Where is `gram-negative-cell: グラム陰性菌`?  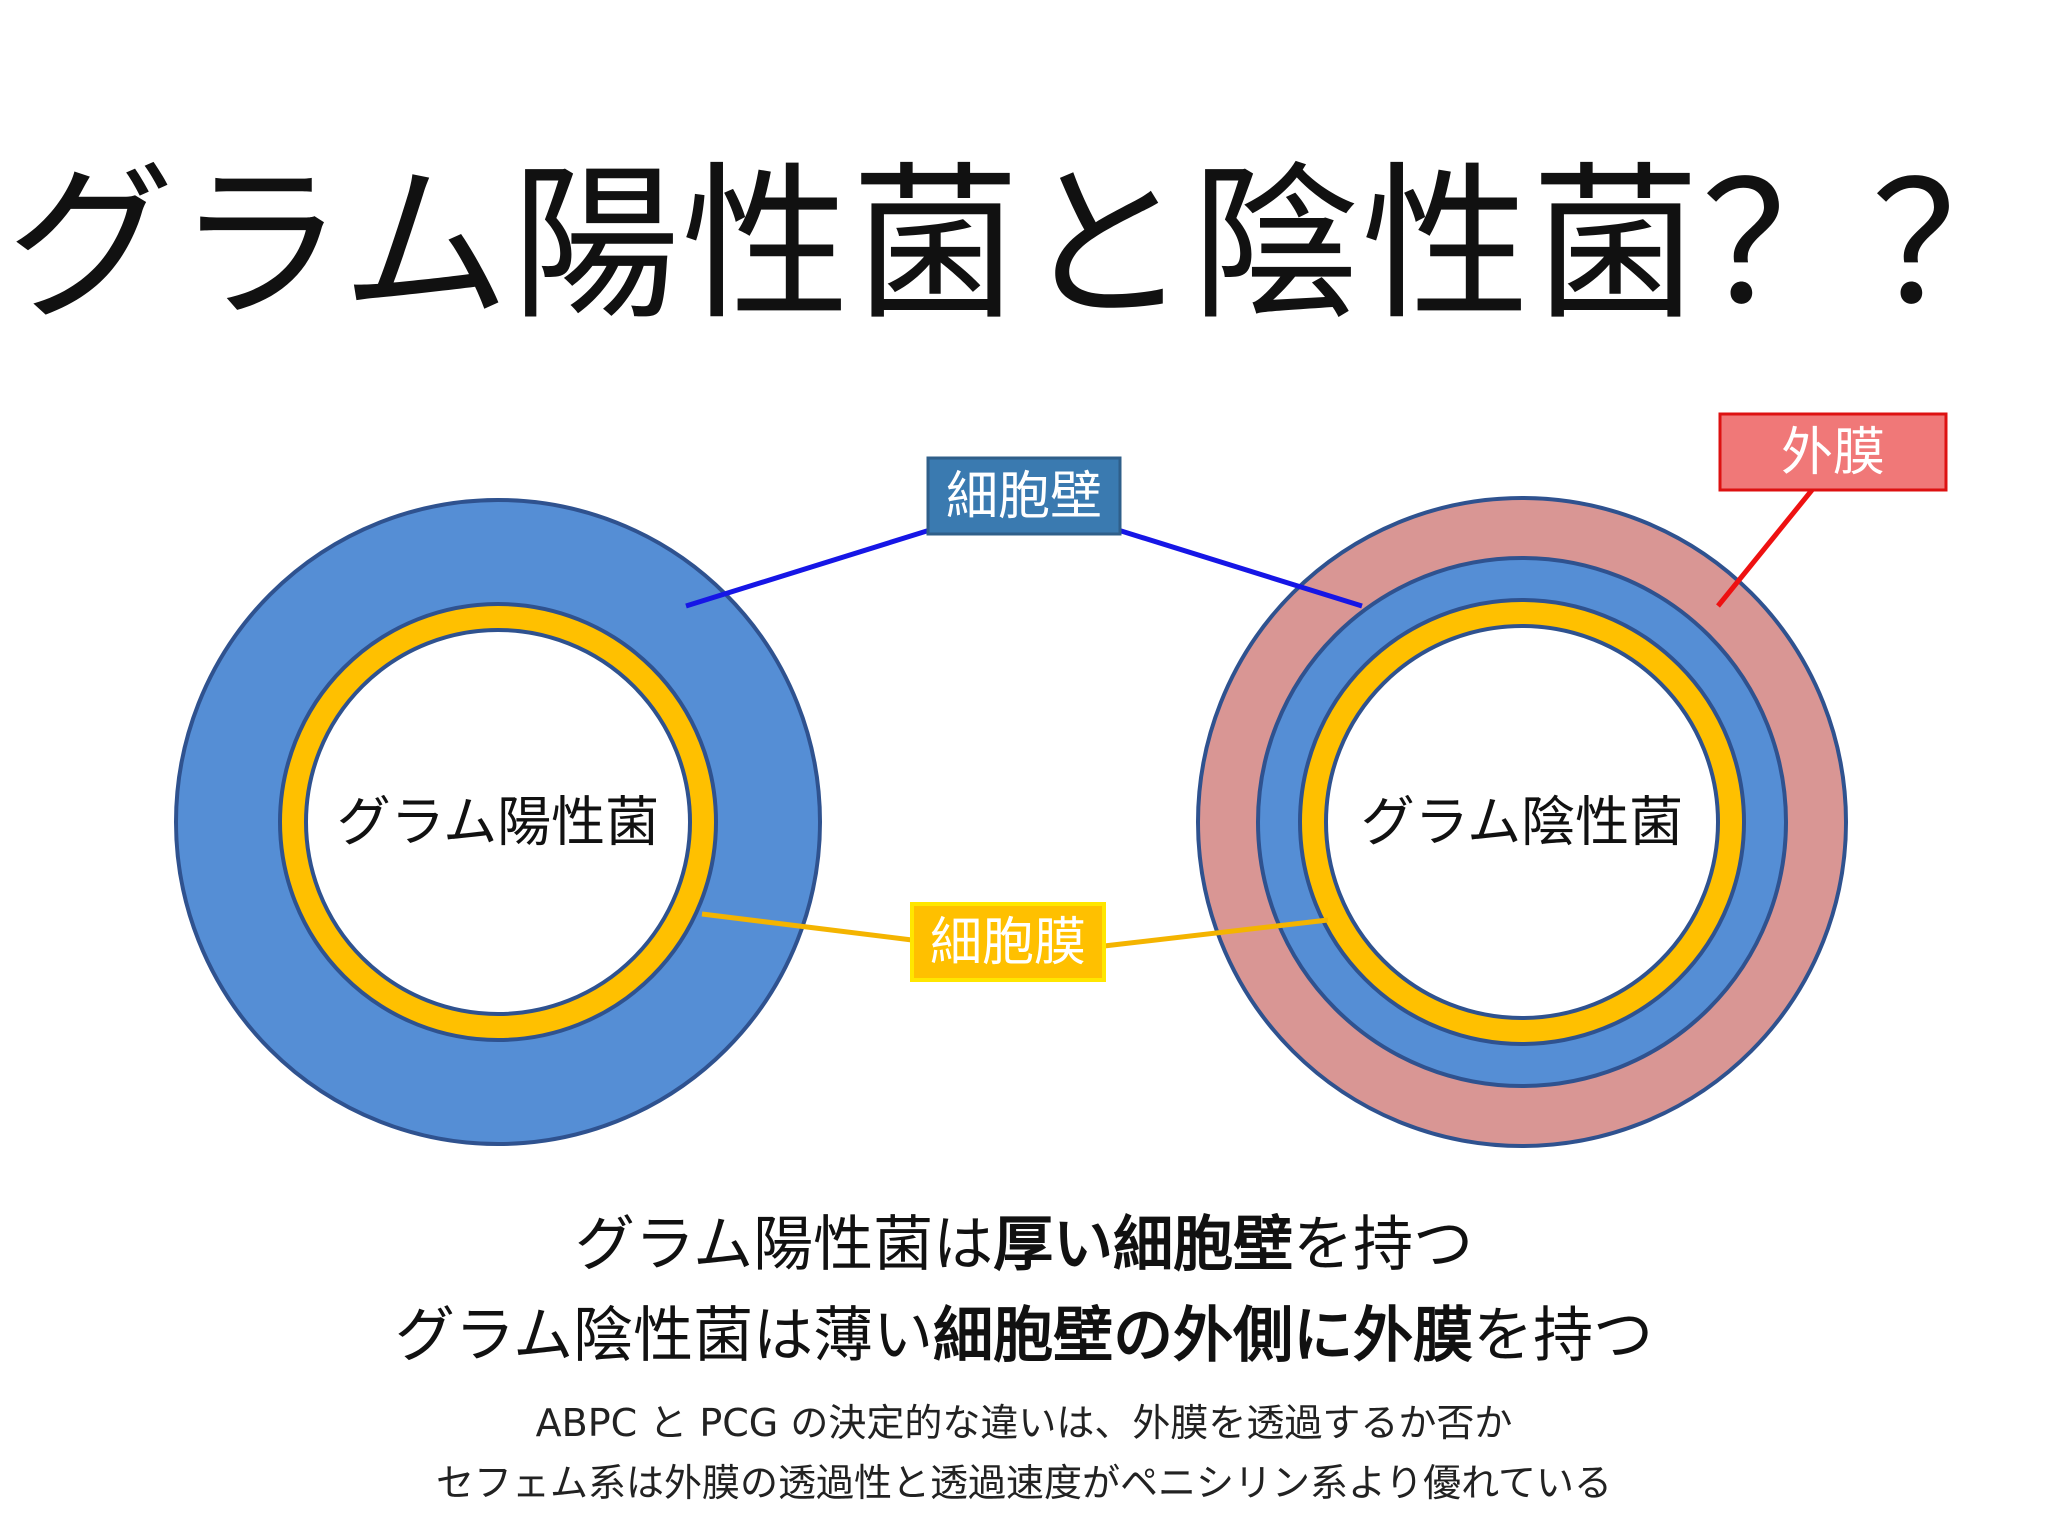 gram-negative-cell: グラム陰性菌 is located at coordinates (1522, 822).